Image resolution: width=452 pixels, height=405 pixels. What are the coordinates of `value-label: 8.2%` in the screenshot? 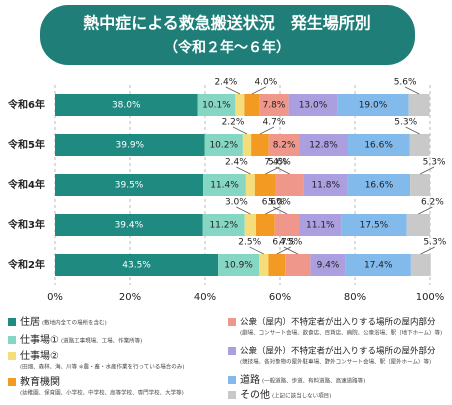 It's located at (284, 146).